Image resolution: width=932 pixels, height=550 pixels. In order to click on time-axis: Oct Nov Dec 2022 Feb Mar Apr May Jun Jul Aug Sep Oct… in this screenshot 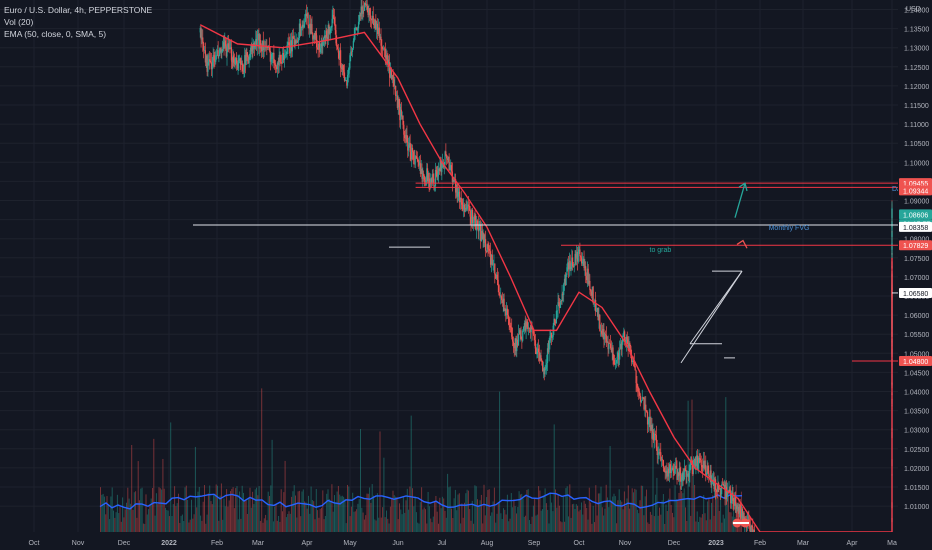, I will do `click(466, 541)`.